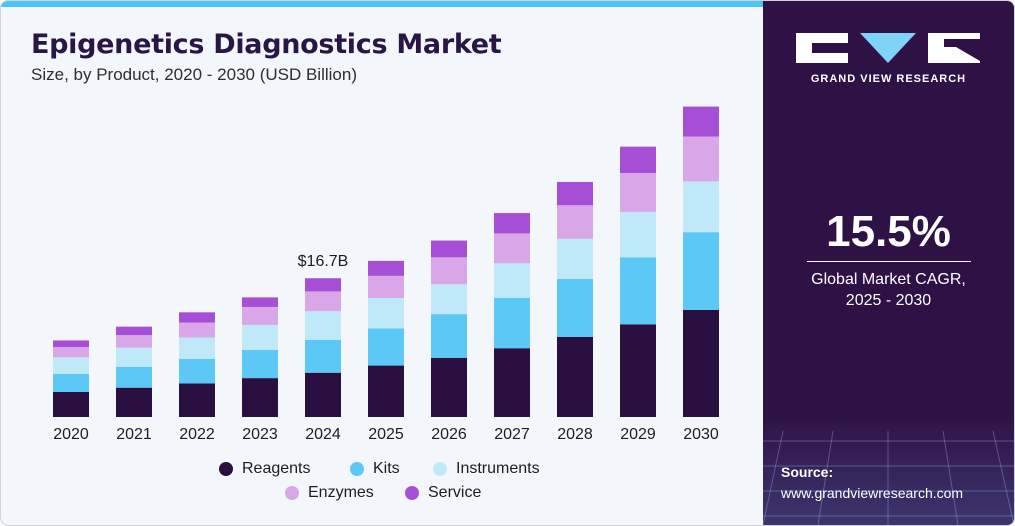  Describe the element at coordinates (575, 434) in the screenshot. I see `x-tick-label: 2028` at that location.